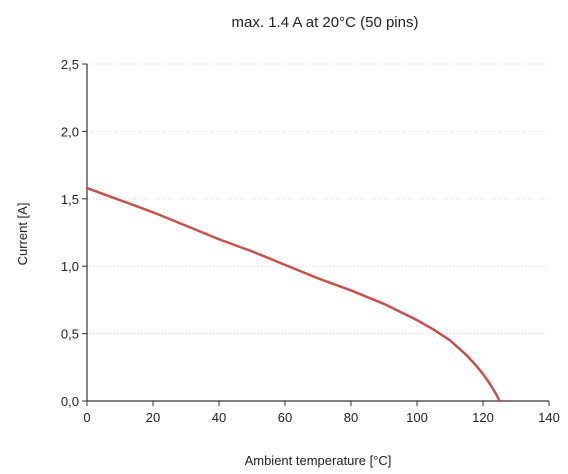 The width and height of the screenshot is (568, 474). What do you see at coordinates (70, 64) in the screenshot?
I see `y-tick-label: 2,5` at bounding box center [70, 64].